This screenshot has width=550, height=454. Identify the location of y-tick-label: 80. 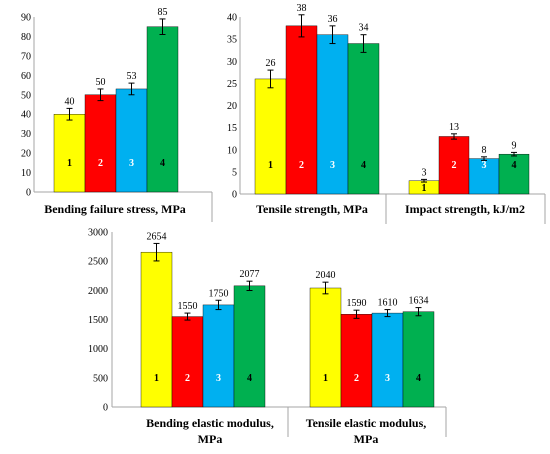
(26, 37).